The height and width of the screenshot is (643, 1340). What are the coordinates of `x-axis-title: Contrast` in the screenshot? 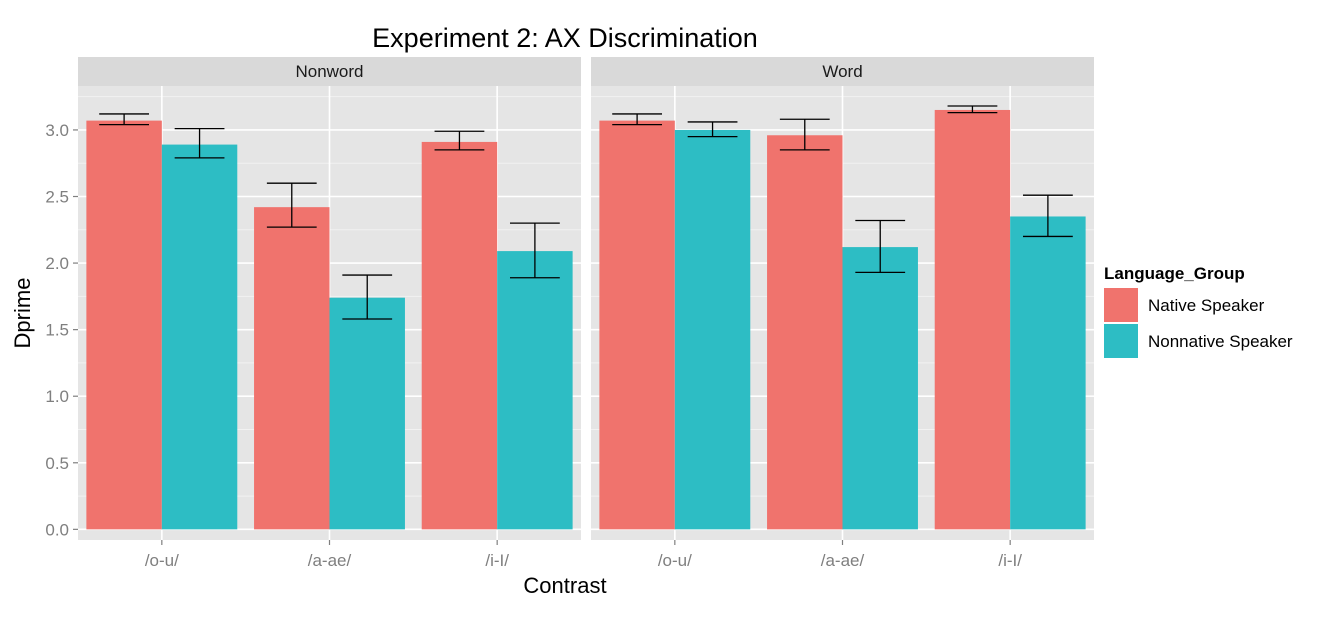 It's located at (564, 585).